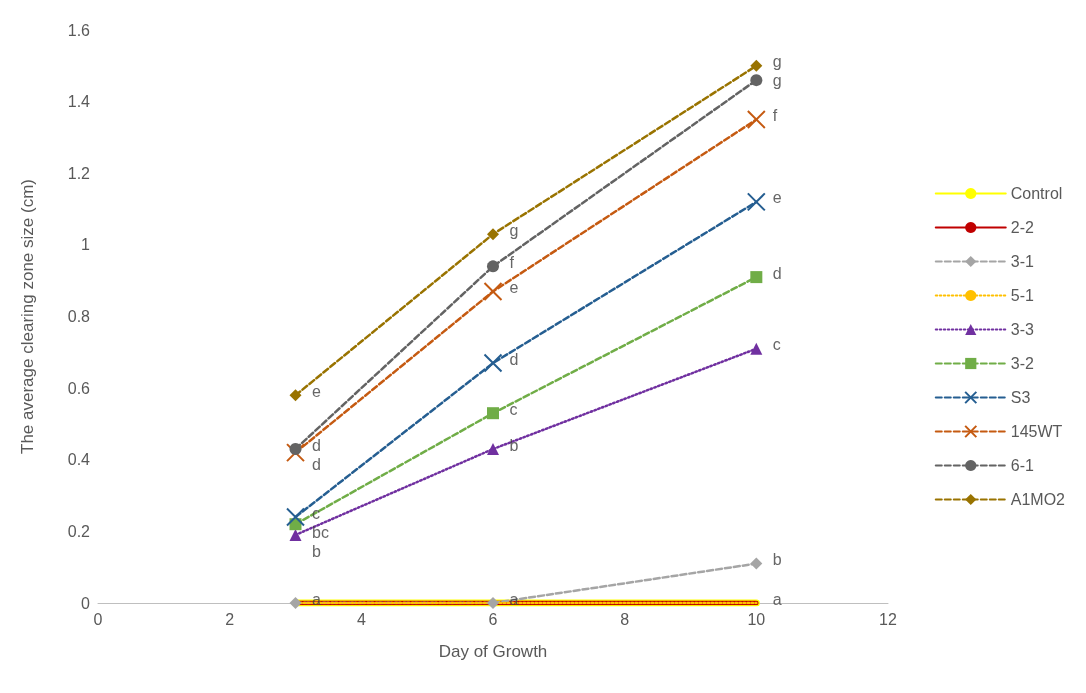  Describe the element at coordinates (230, 619) in the screenshot. I see `x-tick-label: 2` at that location.